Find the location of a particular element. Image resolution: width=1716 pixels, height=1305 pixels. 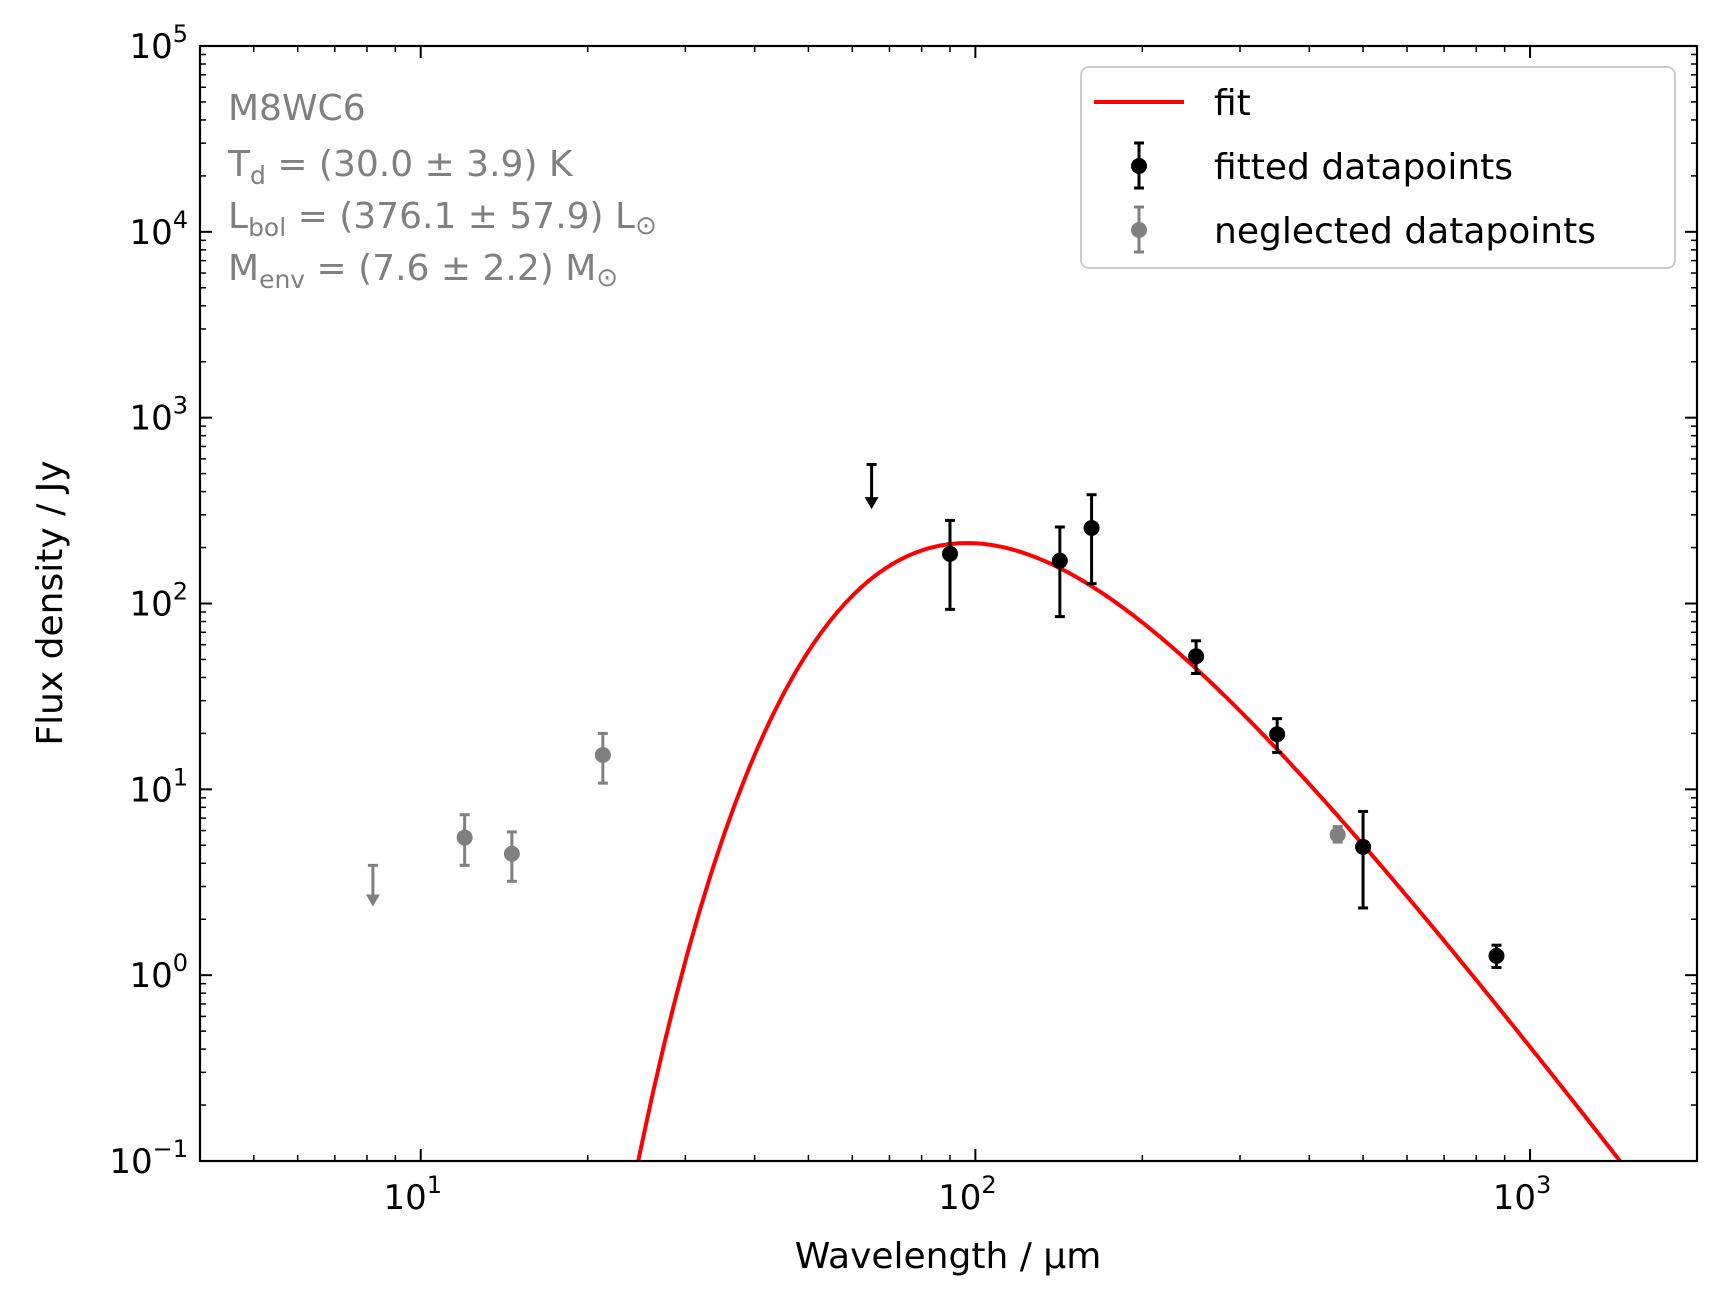

x-axis-title: Wavelength / μm is located at coordinates (948, 1256).